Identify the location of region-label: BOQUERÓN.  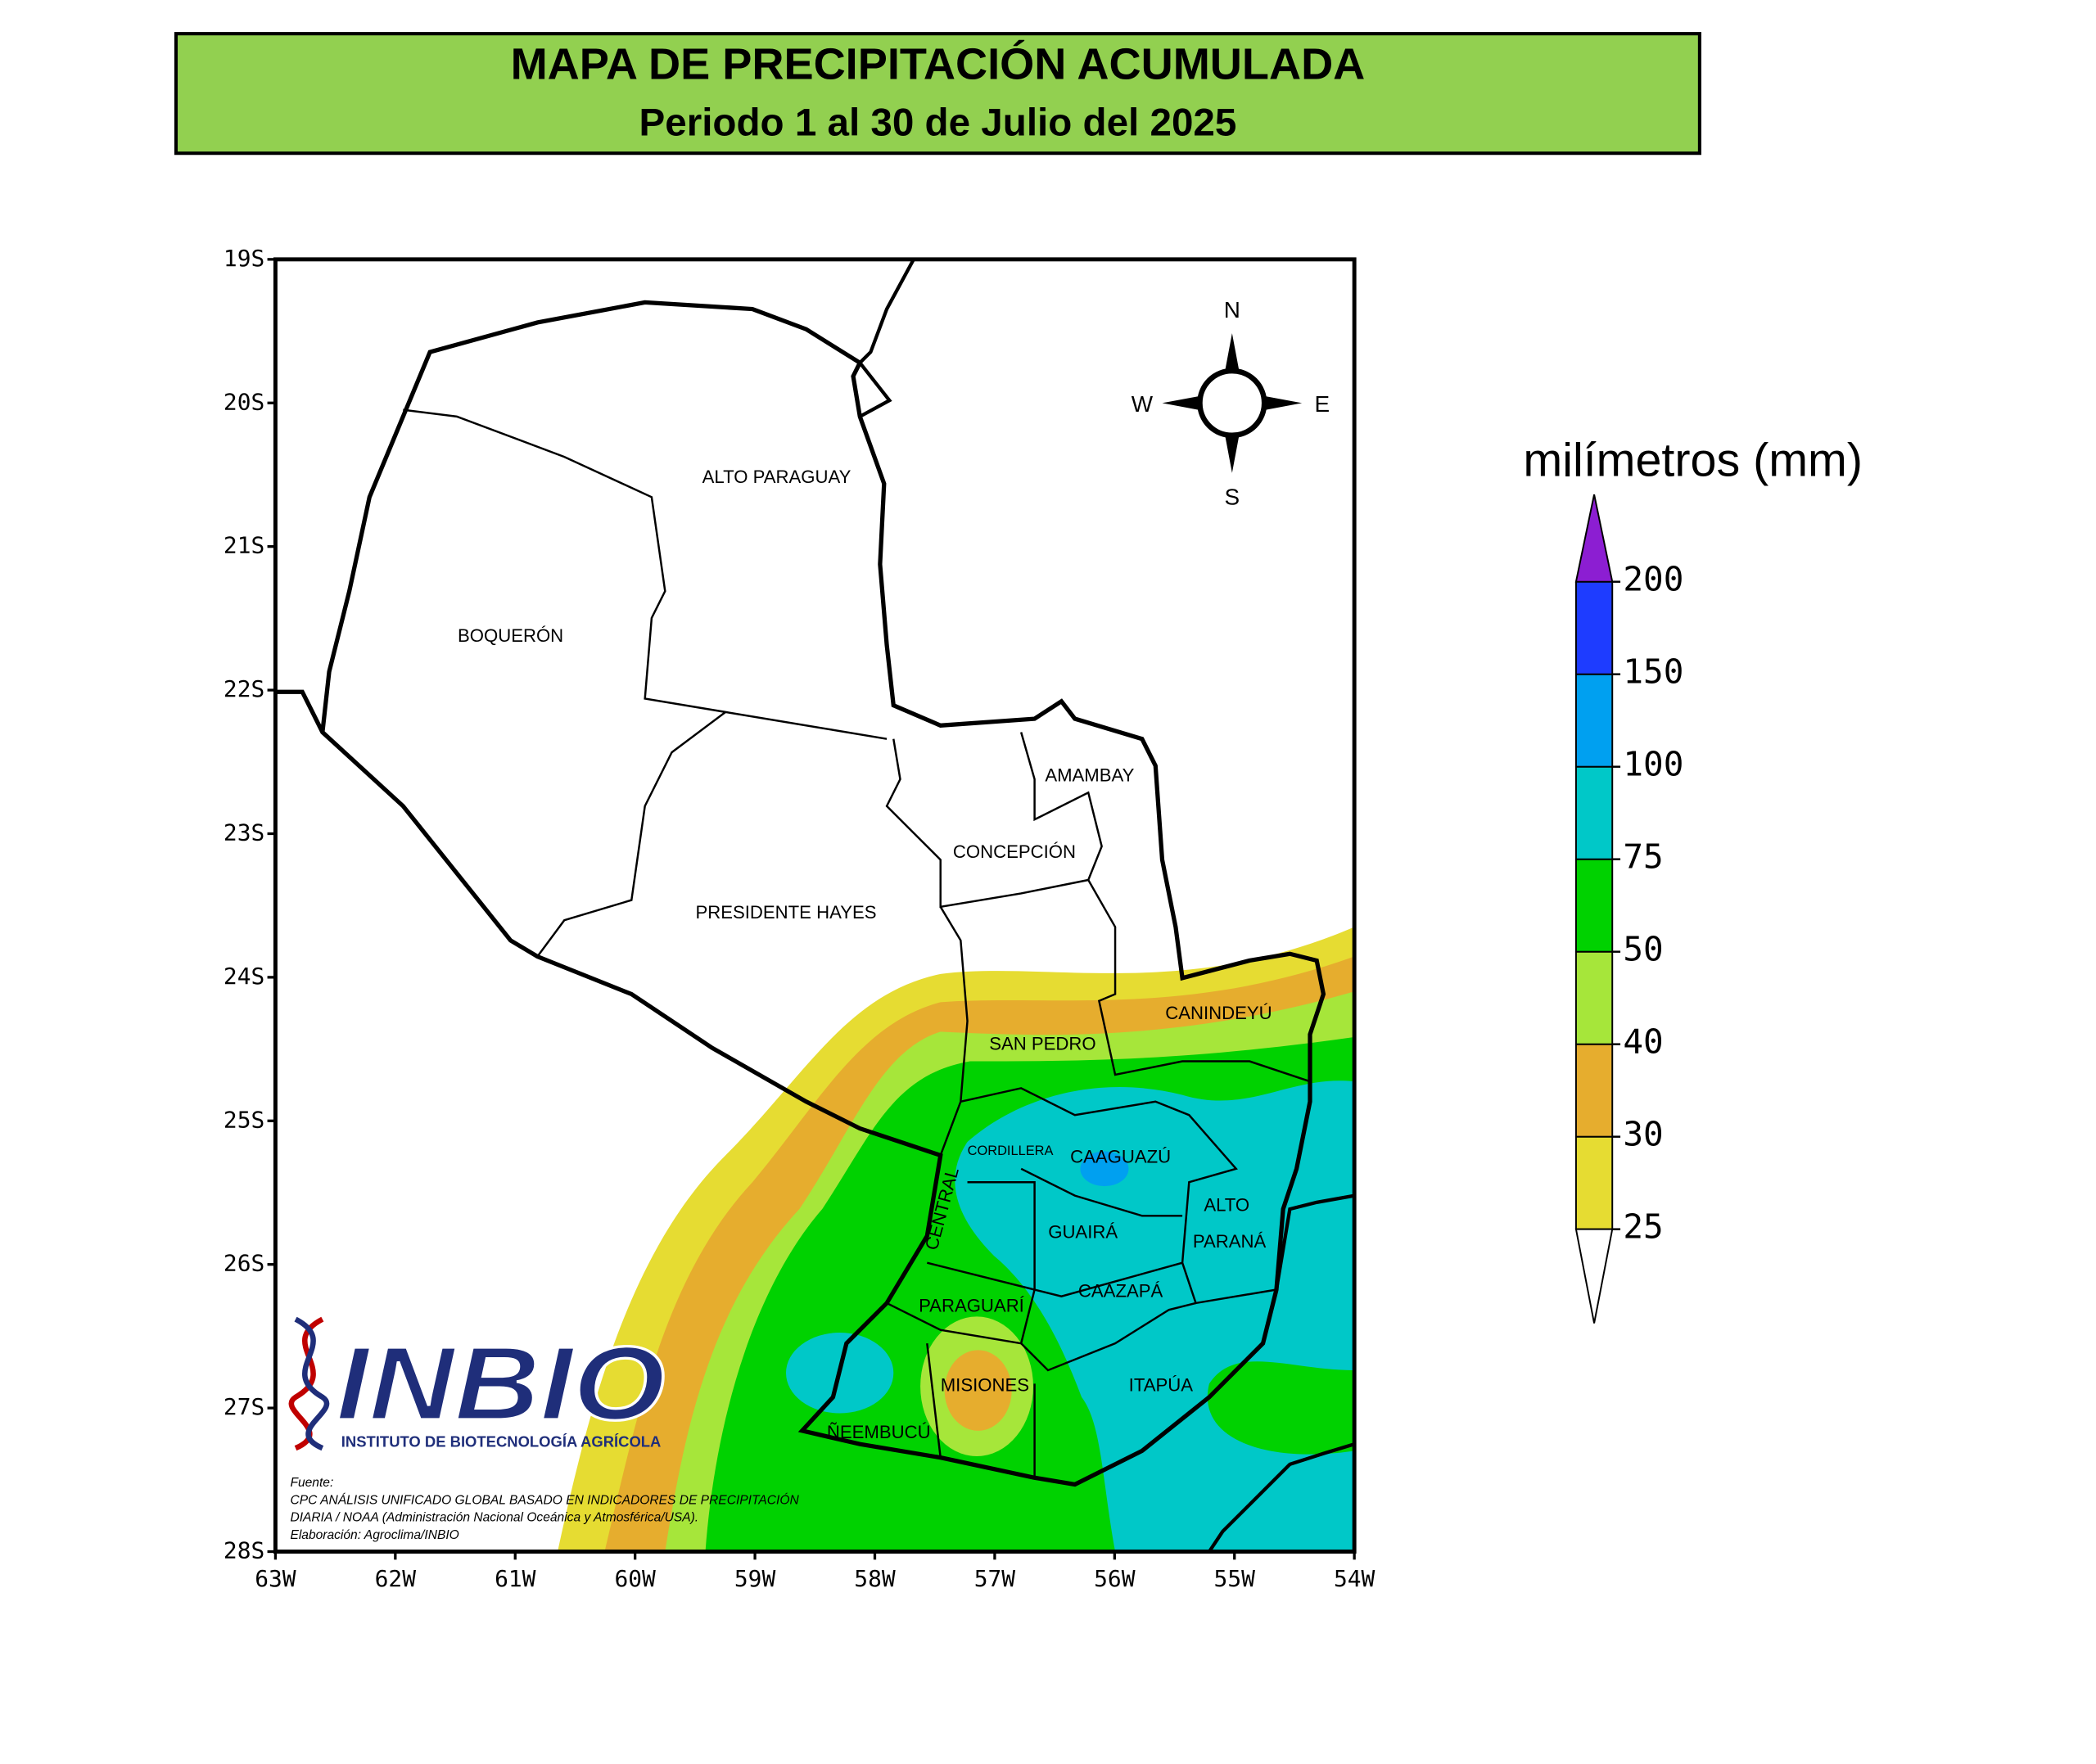
(510, 636).